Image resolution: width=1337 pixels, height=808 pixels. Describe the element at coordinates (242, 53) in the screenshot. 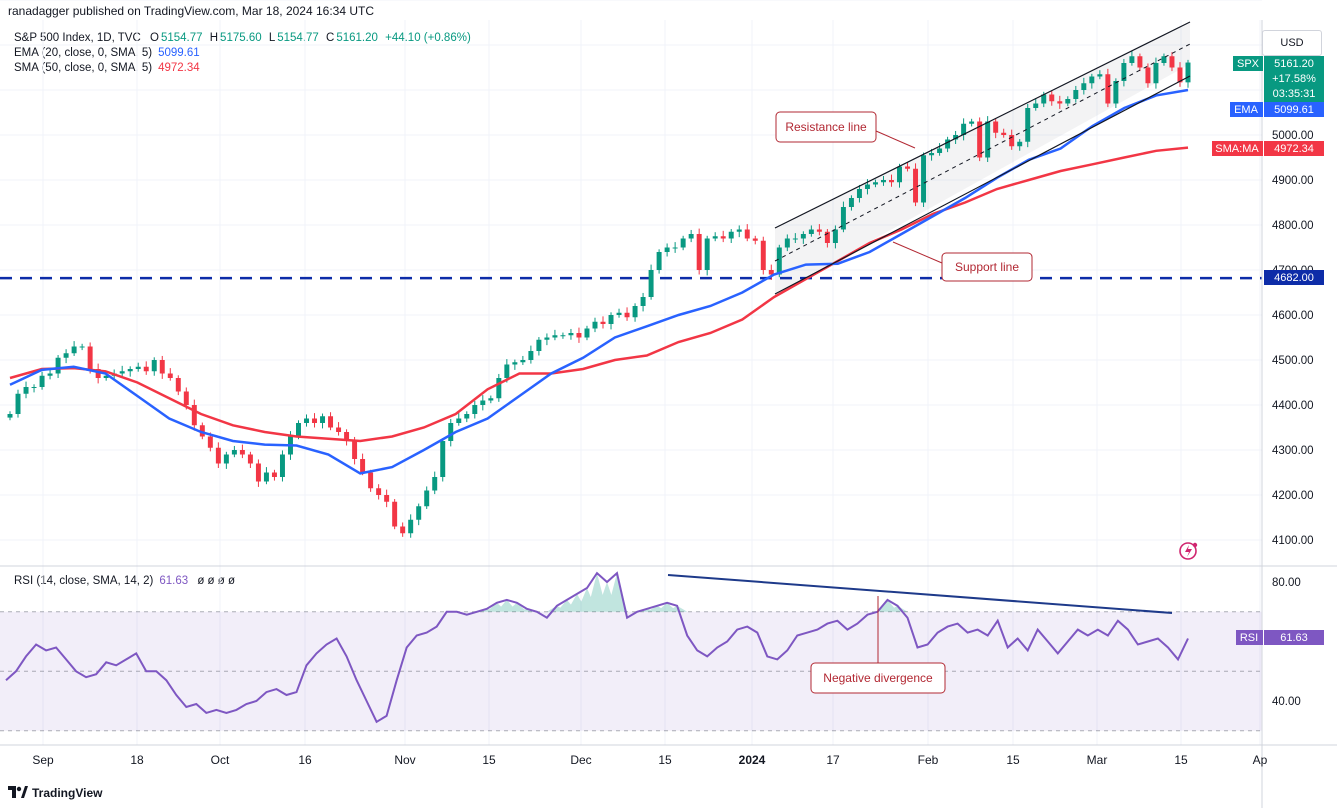

I see `ema-legend-row: EMA (20, close, 0, SMA, 5) 5099.61` at that location.